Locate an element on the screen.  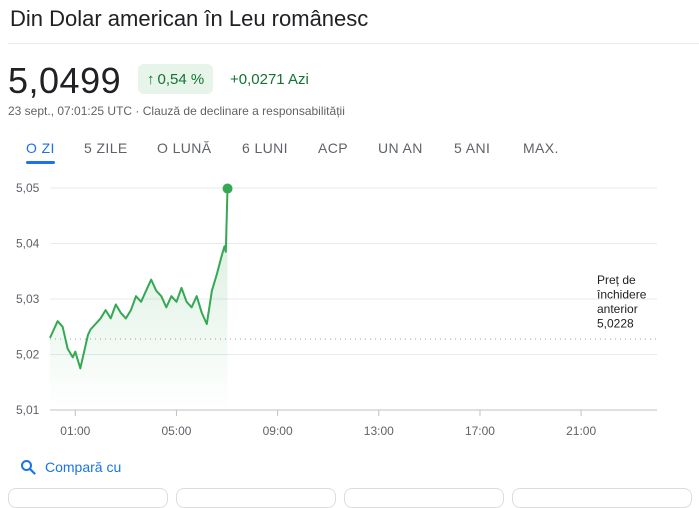
page-title: Din Dolar american în Leu românesc is located at coordinates (189, 18).